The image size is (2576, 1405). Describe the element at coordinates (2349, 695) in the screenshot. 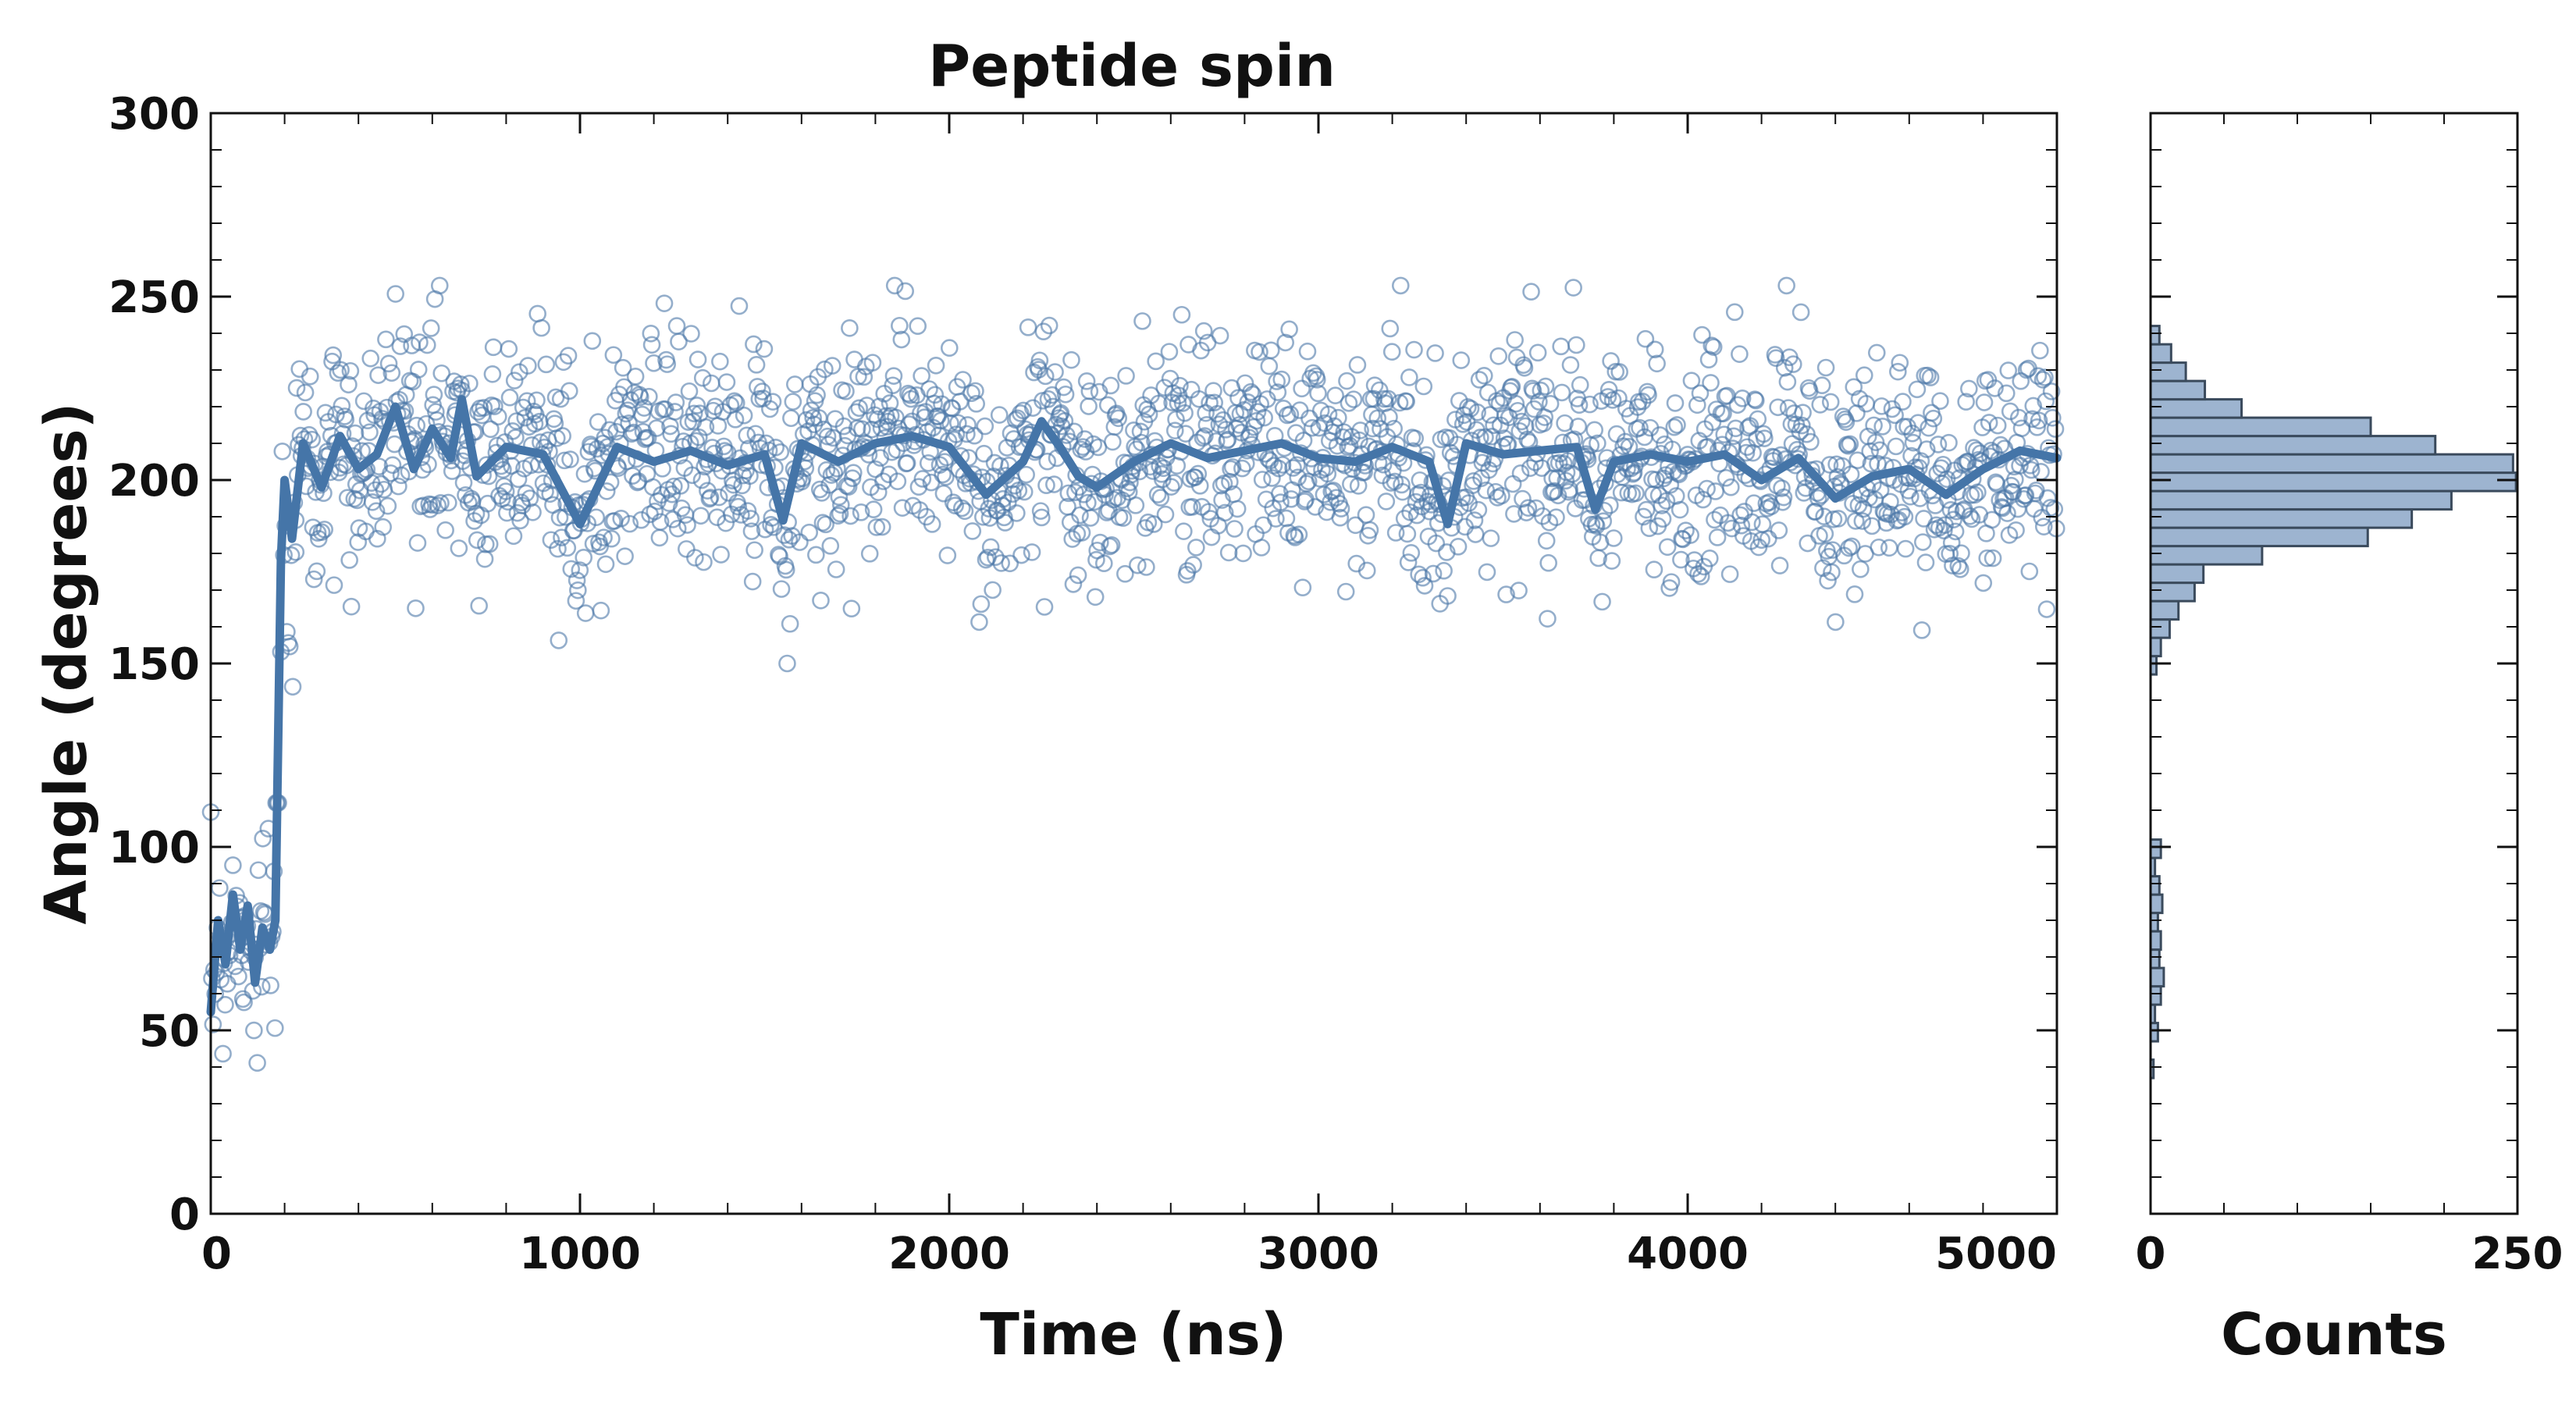

I see `histogram-plot-area: 0 250` at that location.